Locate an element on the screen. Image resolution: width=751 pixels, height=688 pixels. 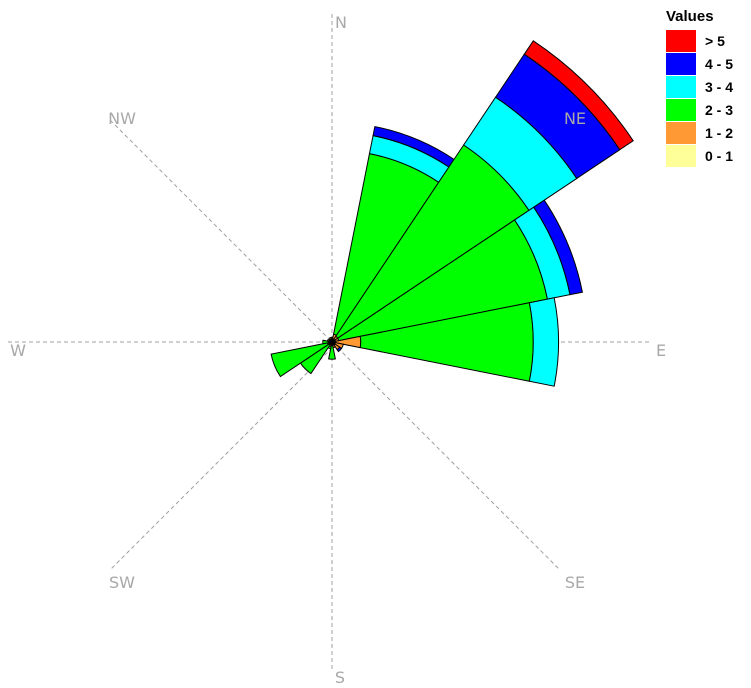
legend-label: 0 - 1 is located at coordinates (719, 155).